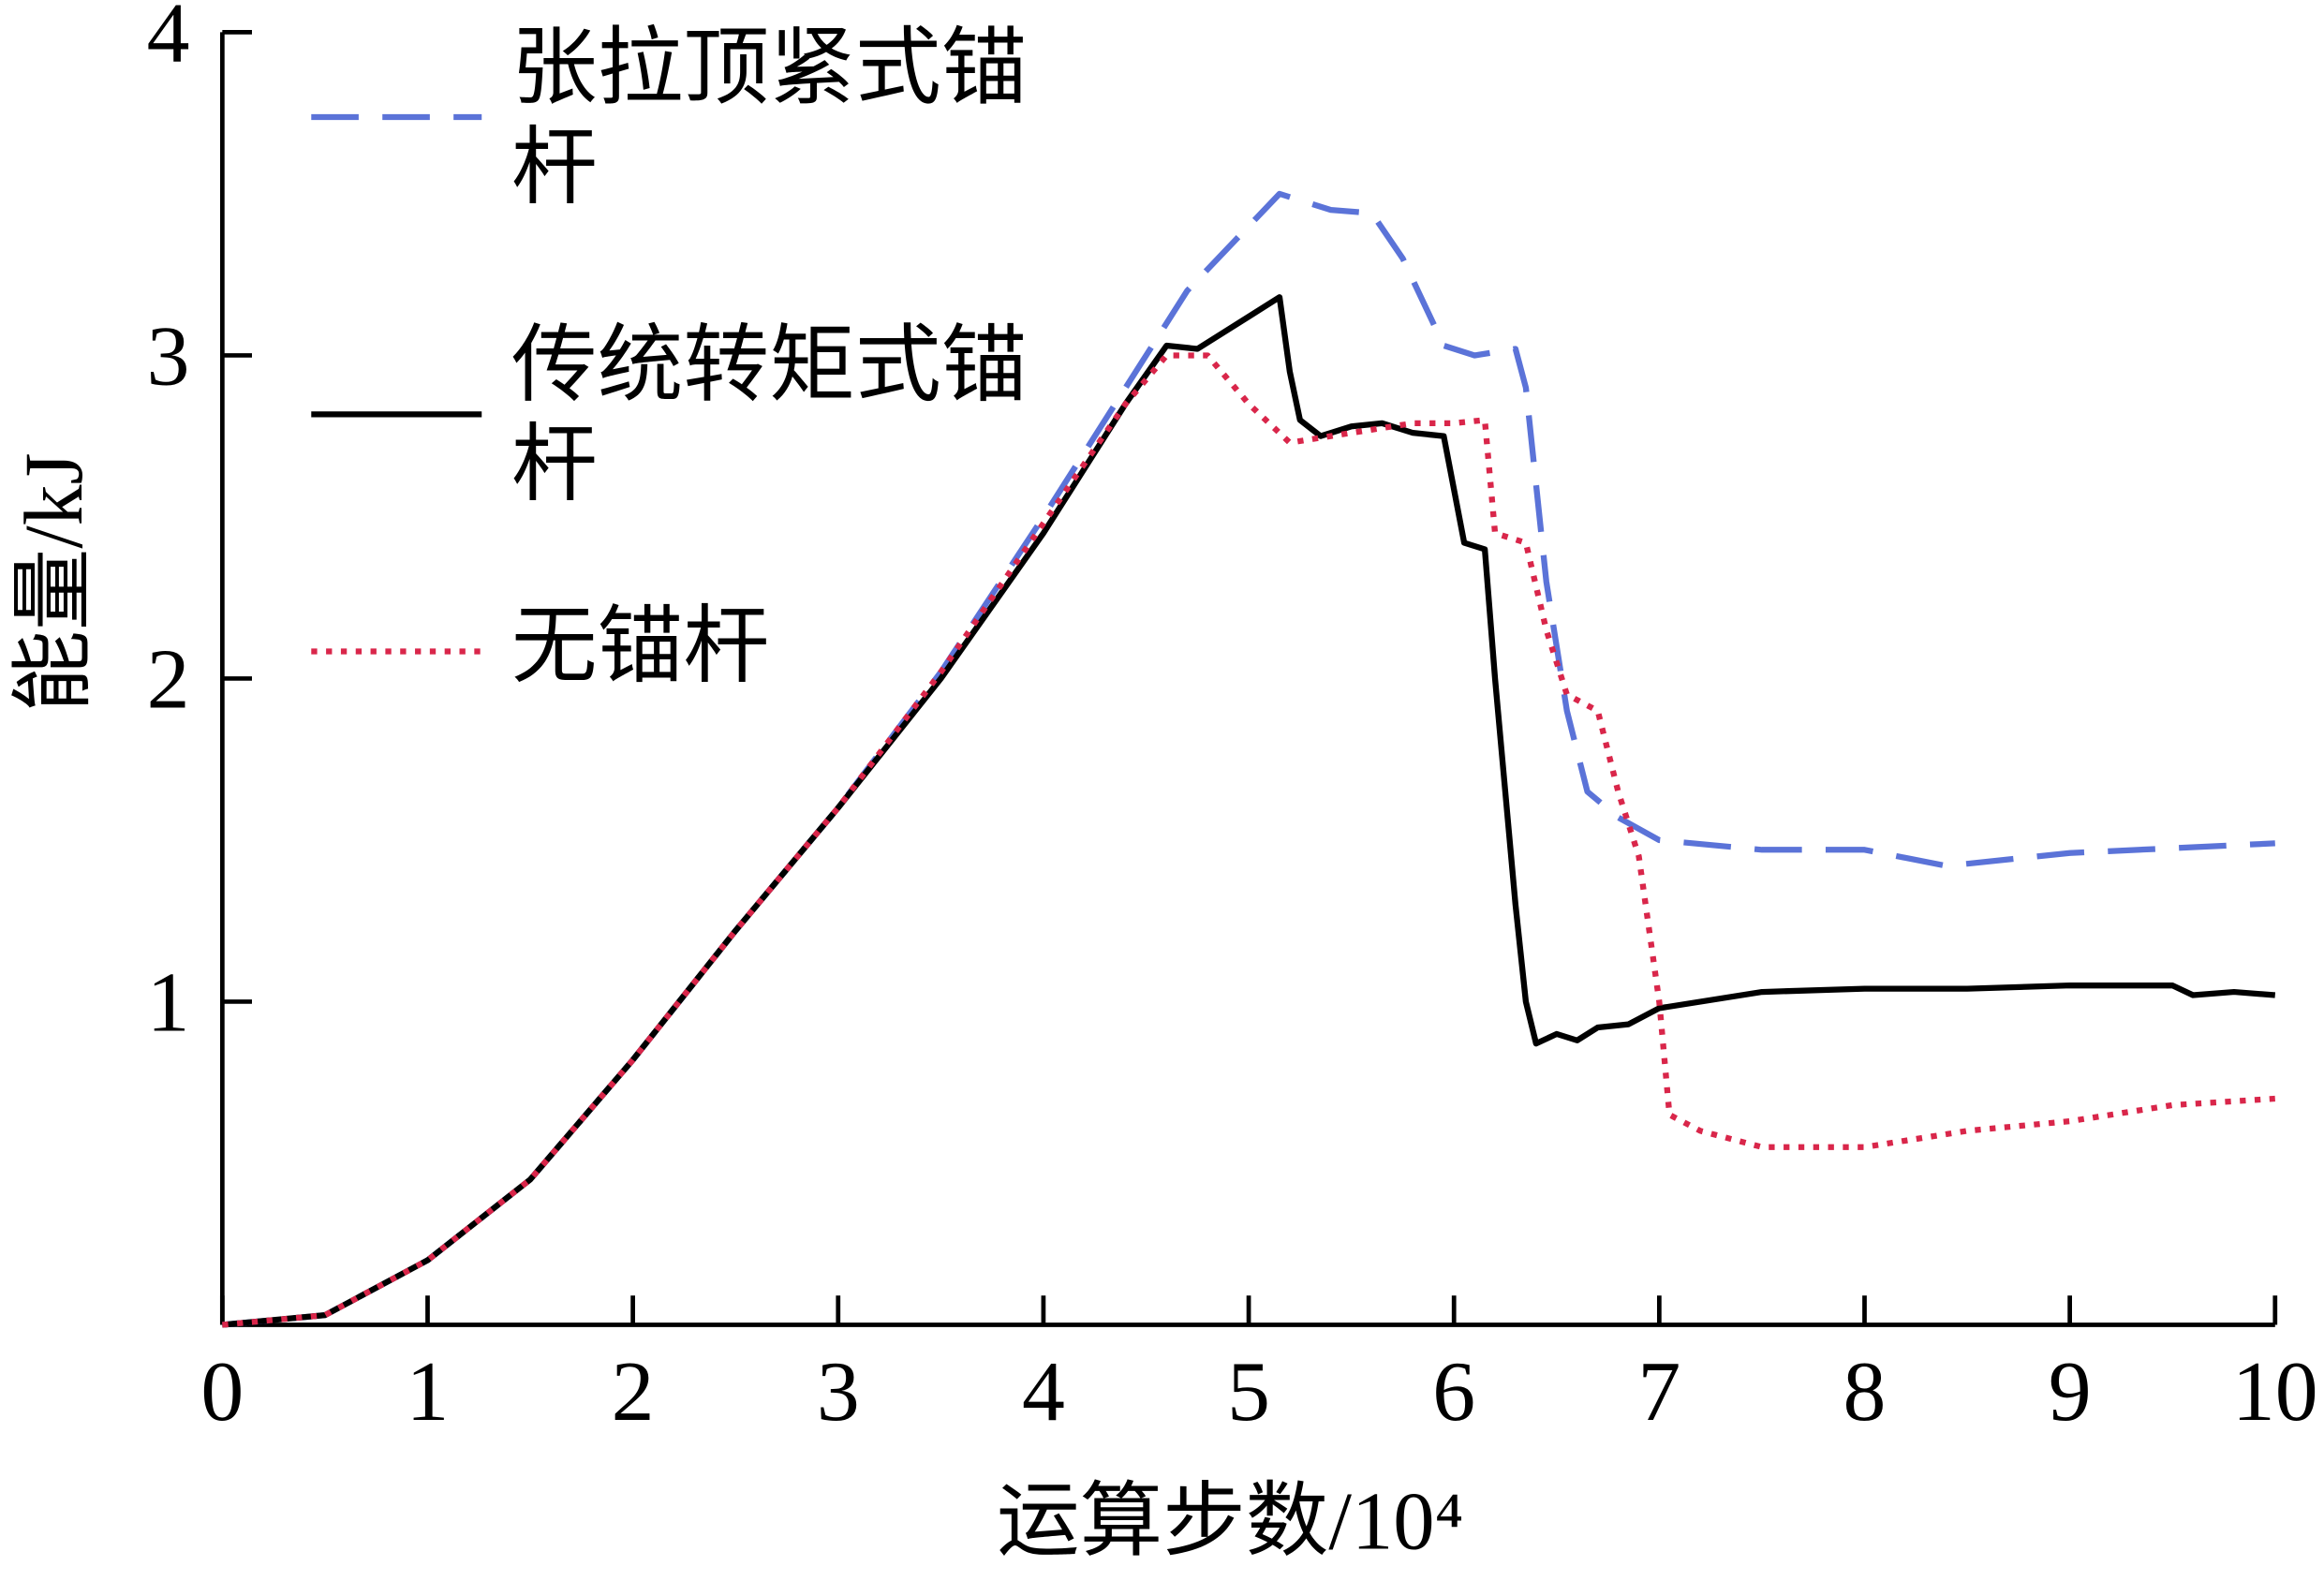  What do you see at coordinates (168, 1002) in the screenshot?
I see `y-tick-label: 1` at bounding box center [168, 1002].